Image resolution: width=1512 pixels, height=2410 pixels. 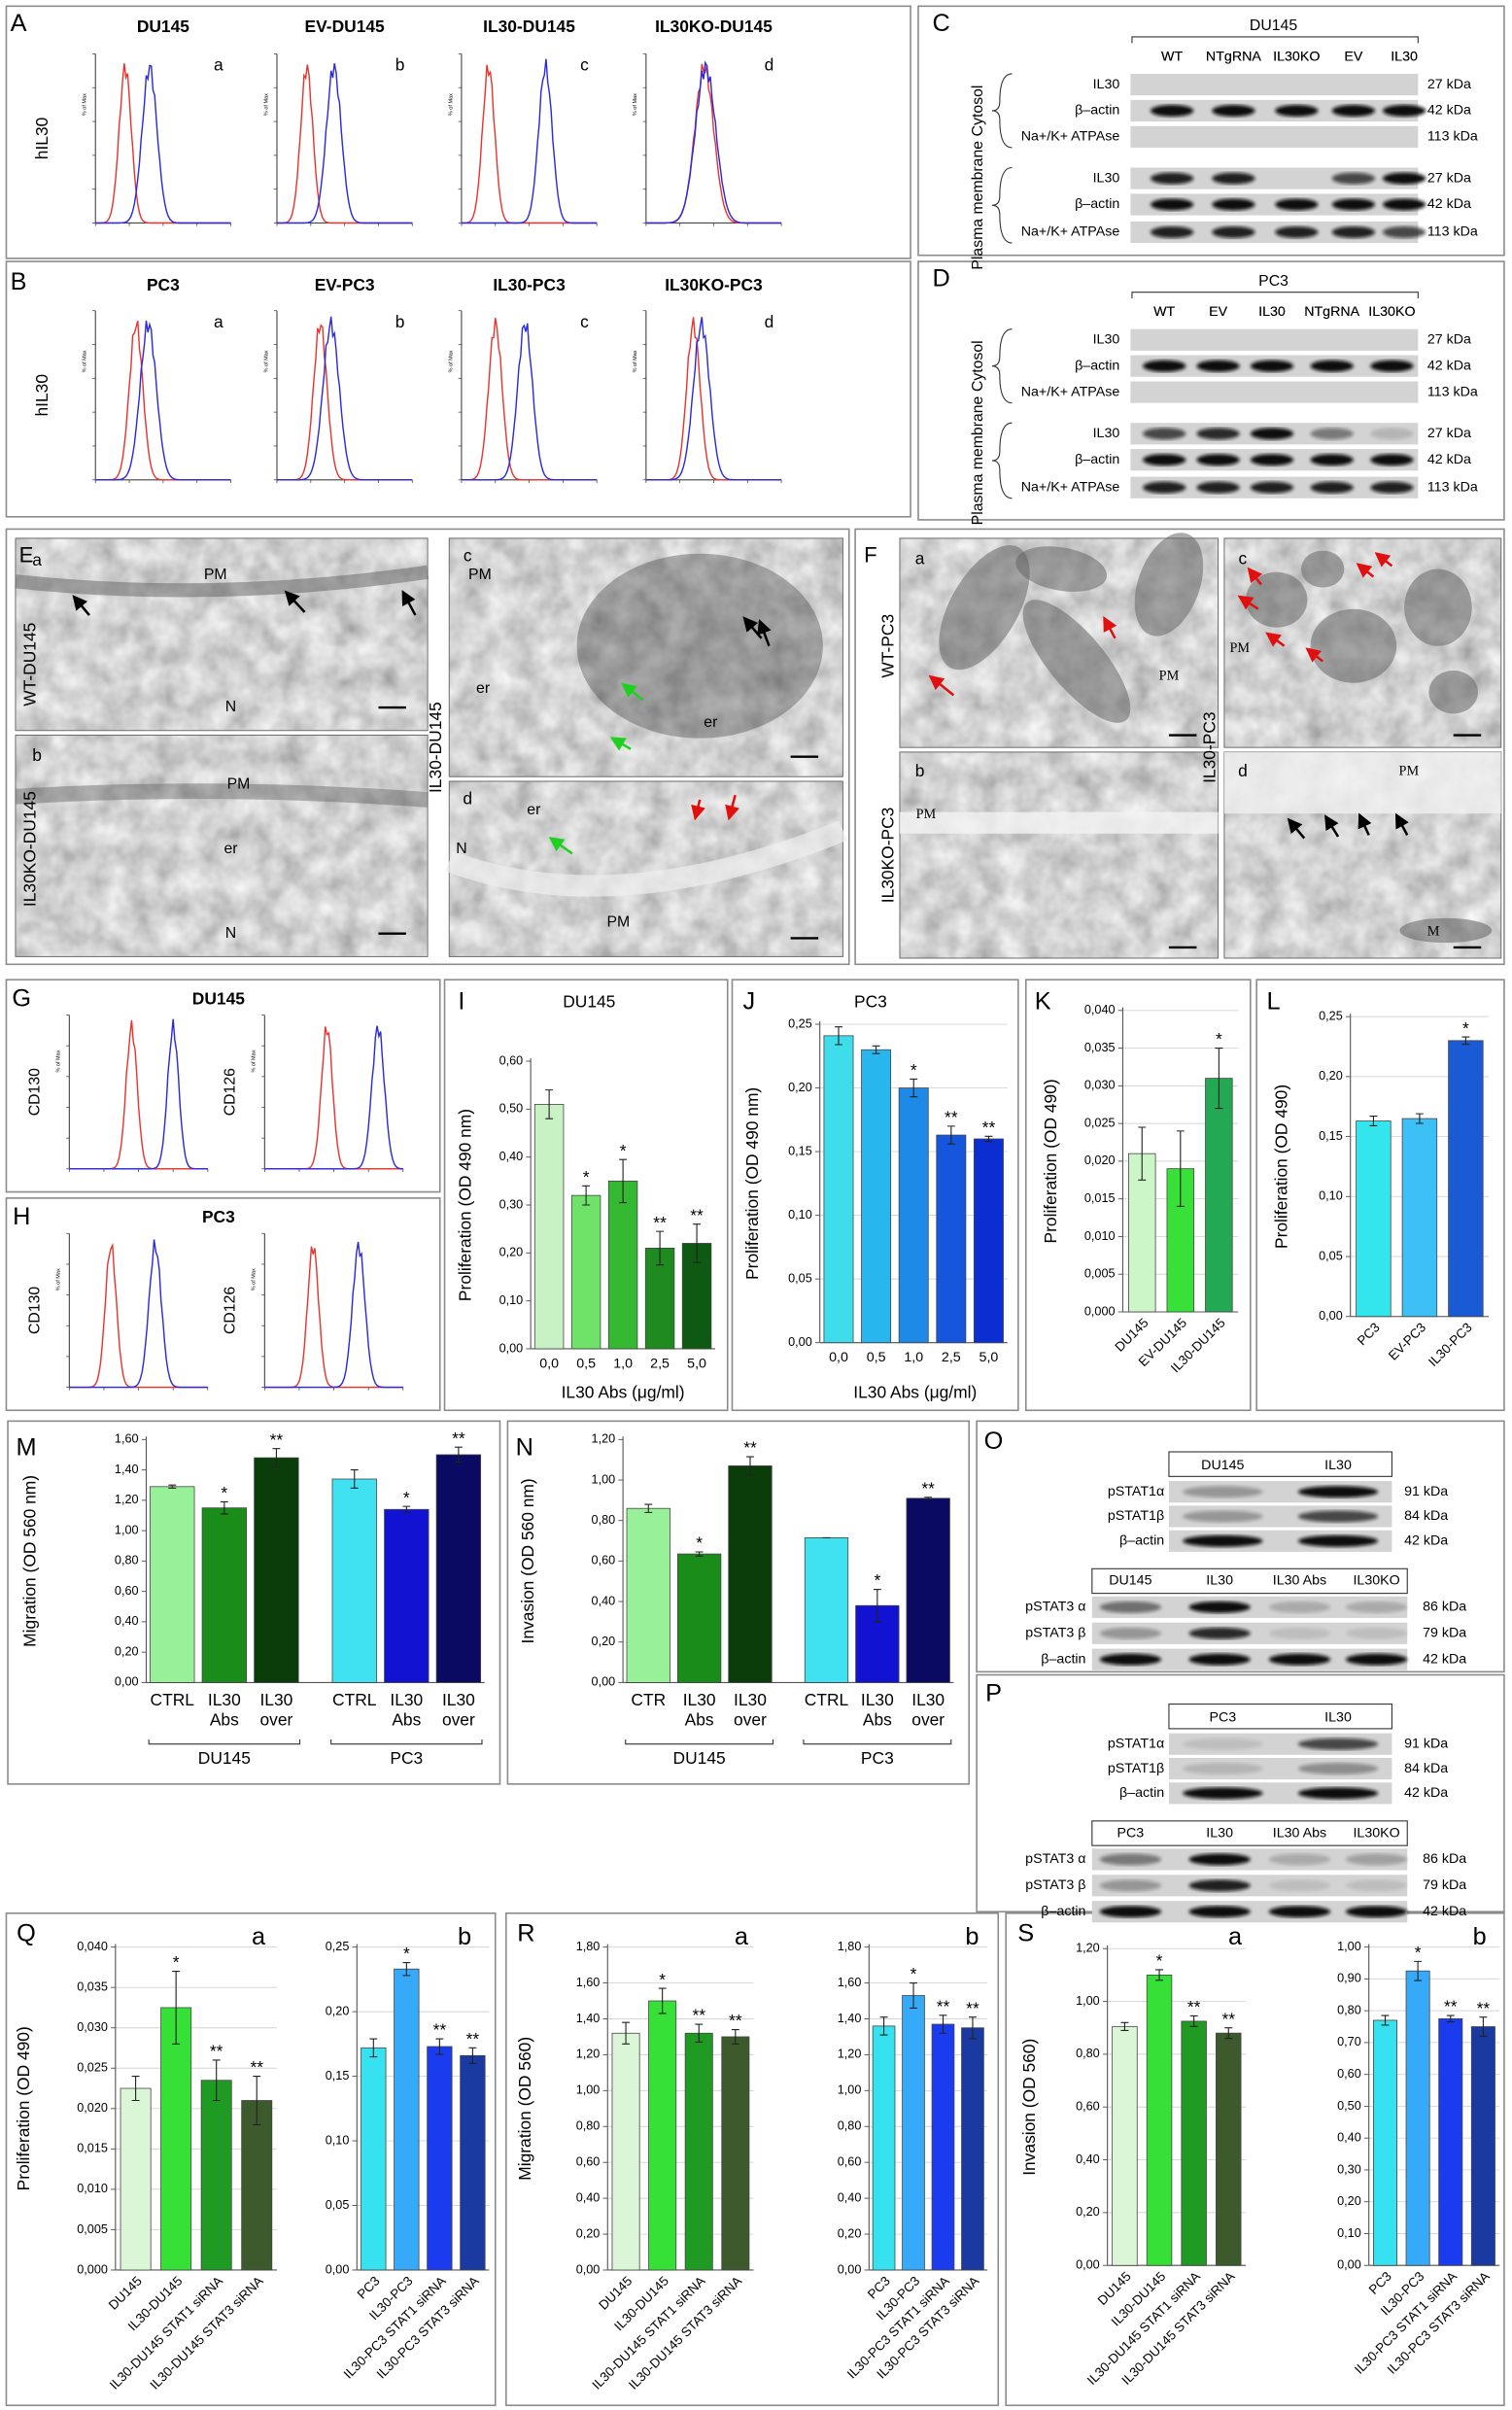 I want to click on structure-label: N, so click(x=230, y=707).